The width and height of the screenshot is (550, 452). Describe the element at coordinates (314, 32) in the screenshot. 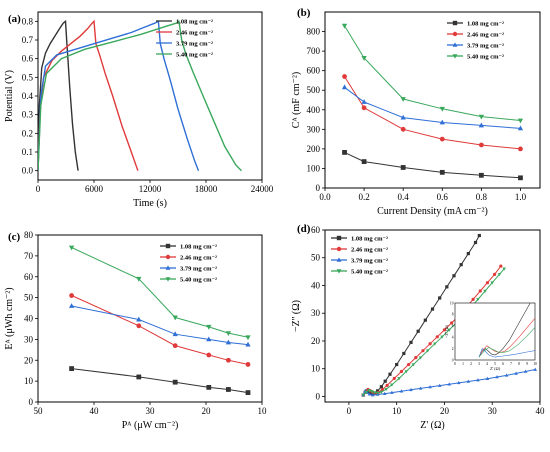

I see `y-tick-label: 800` at that location.